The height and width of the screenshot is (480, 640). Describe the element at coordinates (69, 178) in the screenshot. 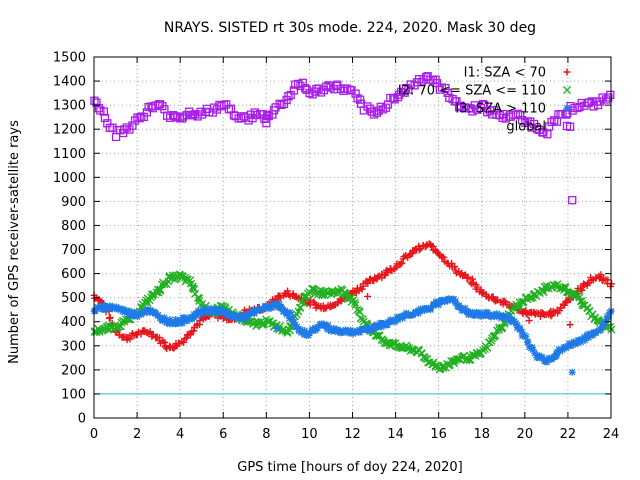

I see `y-tick-label: 1000` at that location.